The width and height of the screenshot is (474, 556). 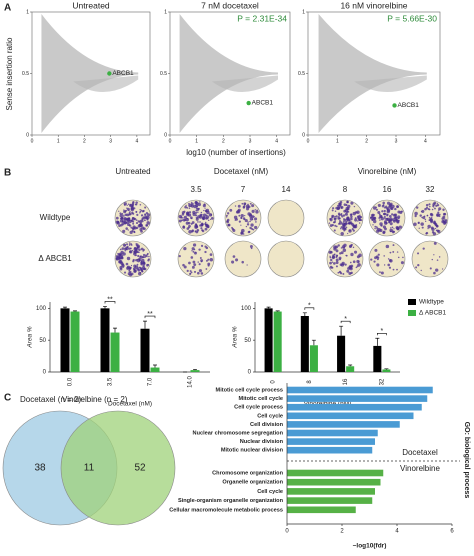 What do you see at coordinates (309, 308) in the screenshot?
I see `significance-bracket` at bounding box center [309, 308].